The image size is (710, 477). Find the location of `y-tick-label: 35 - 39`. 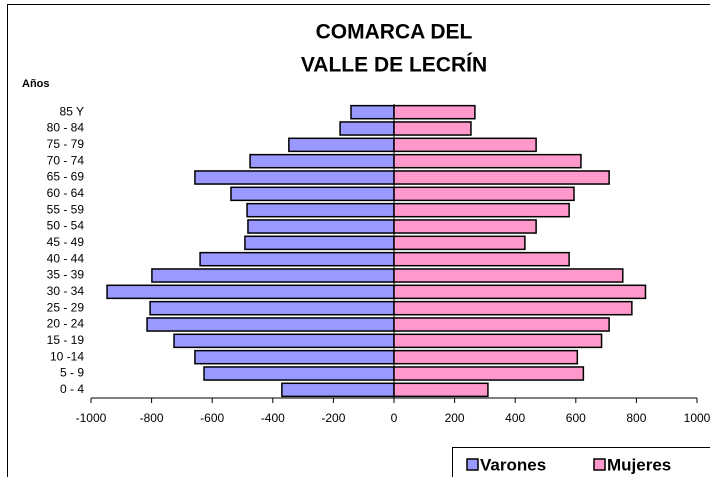

y-tick-label: 35 - 39 is located at coordinates (66, 275).